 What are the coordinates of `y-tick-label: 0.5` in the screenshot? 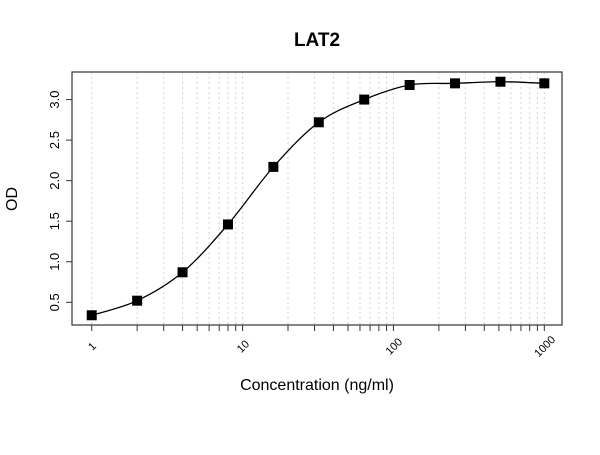 It's located at (54, 302).